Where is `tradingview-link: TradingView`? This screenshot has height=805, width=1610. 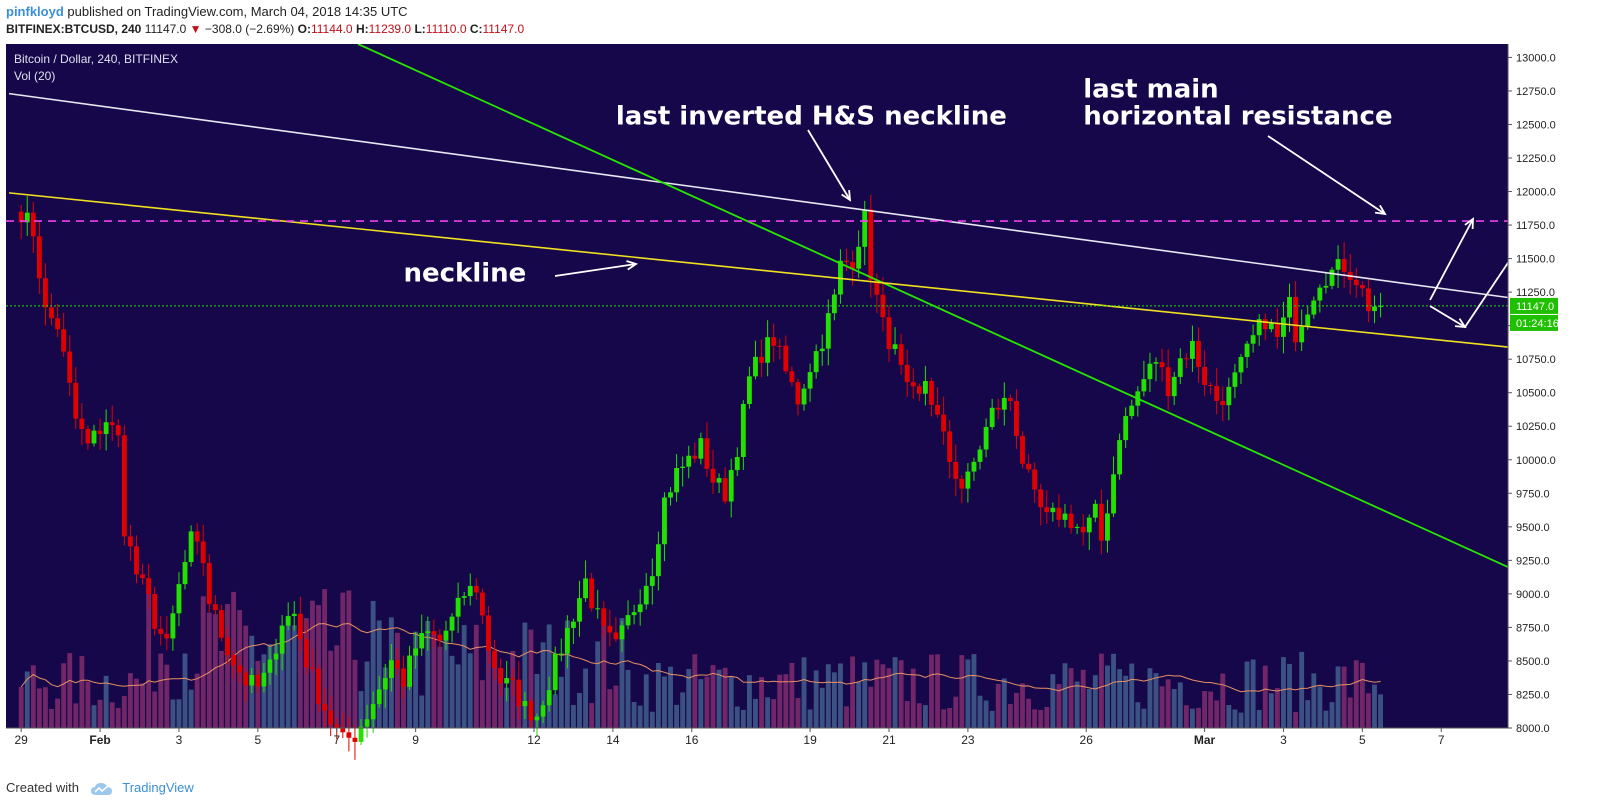 tradingview-link: TradingView is located at coordinates (158, 787).